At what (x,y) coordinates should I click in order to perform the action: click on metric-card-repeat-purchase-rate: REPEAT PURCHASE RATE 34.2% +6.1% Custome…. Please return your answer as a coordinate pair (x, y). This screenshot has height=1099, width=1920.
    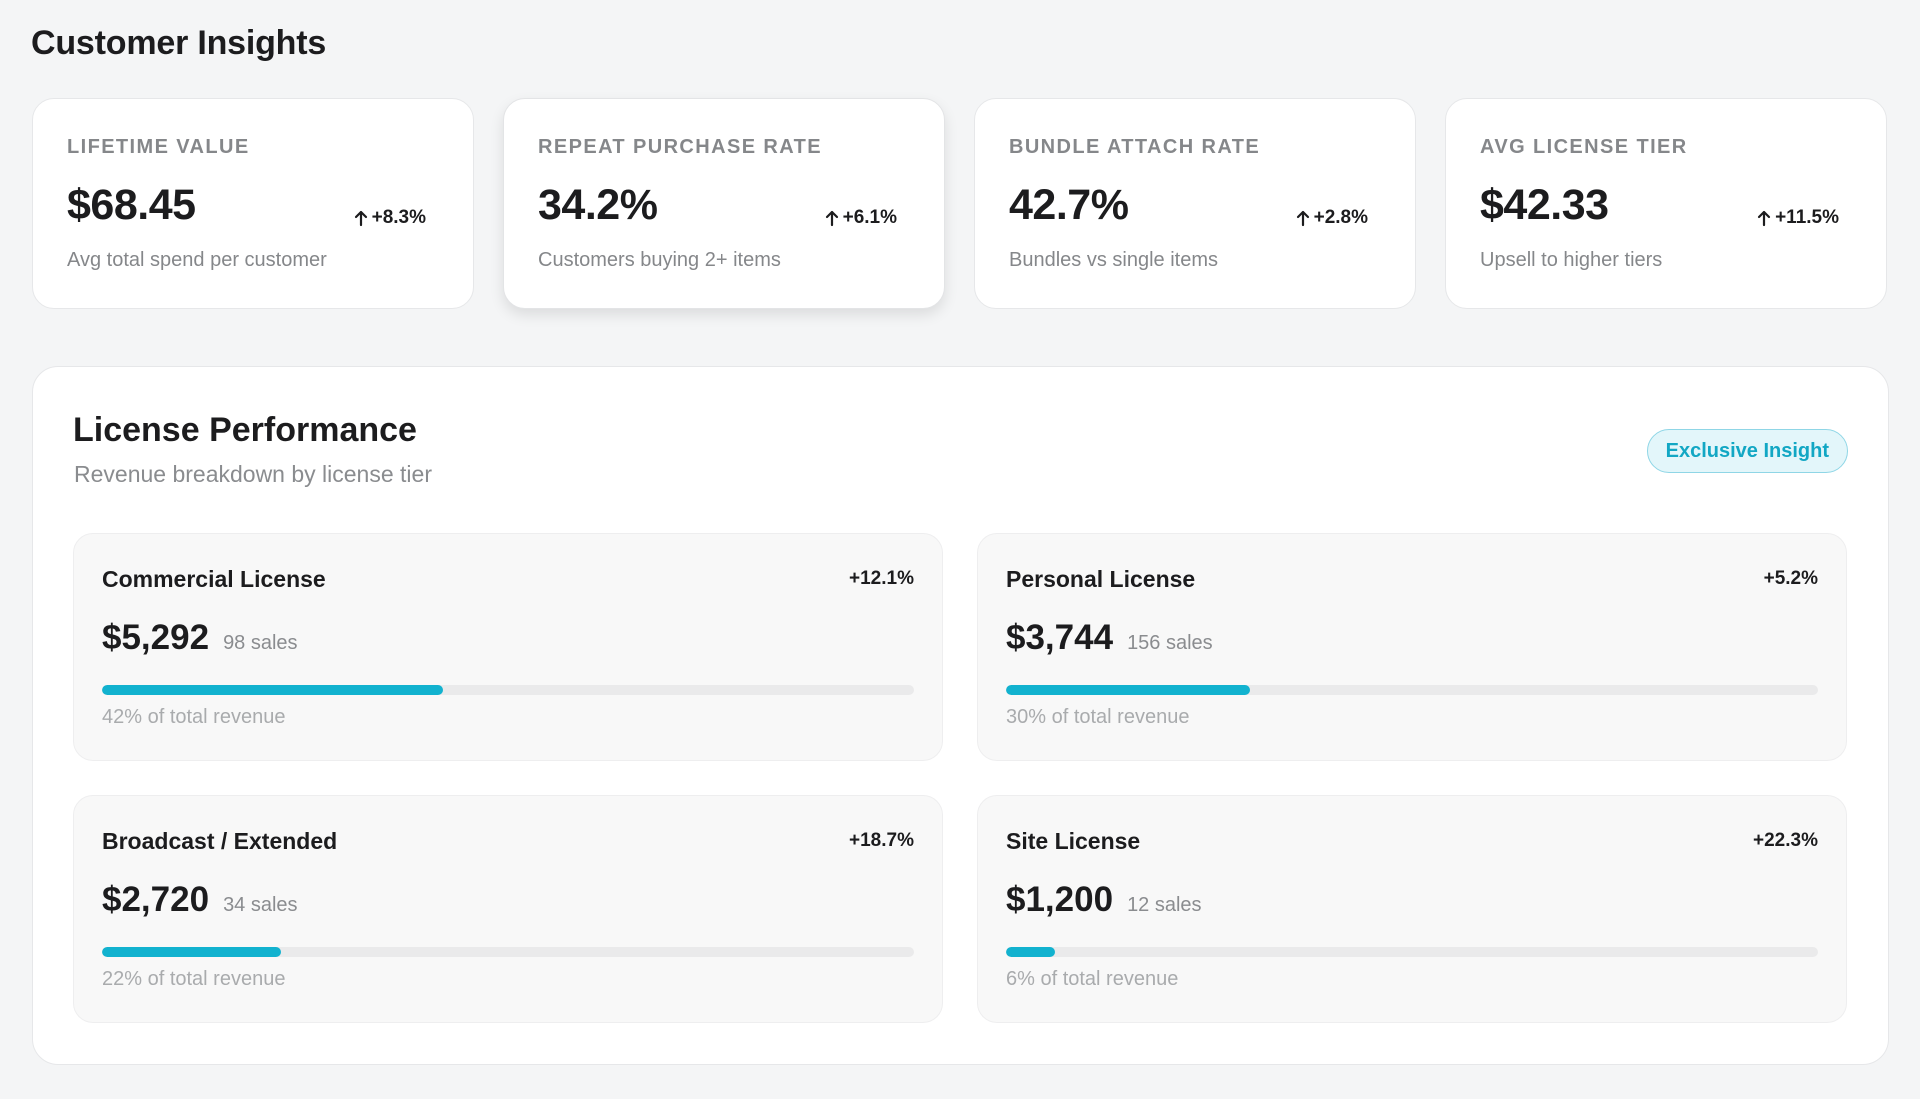
    Looking at the image, I should click on (724, 203).